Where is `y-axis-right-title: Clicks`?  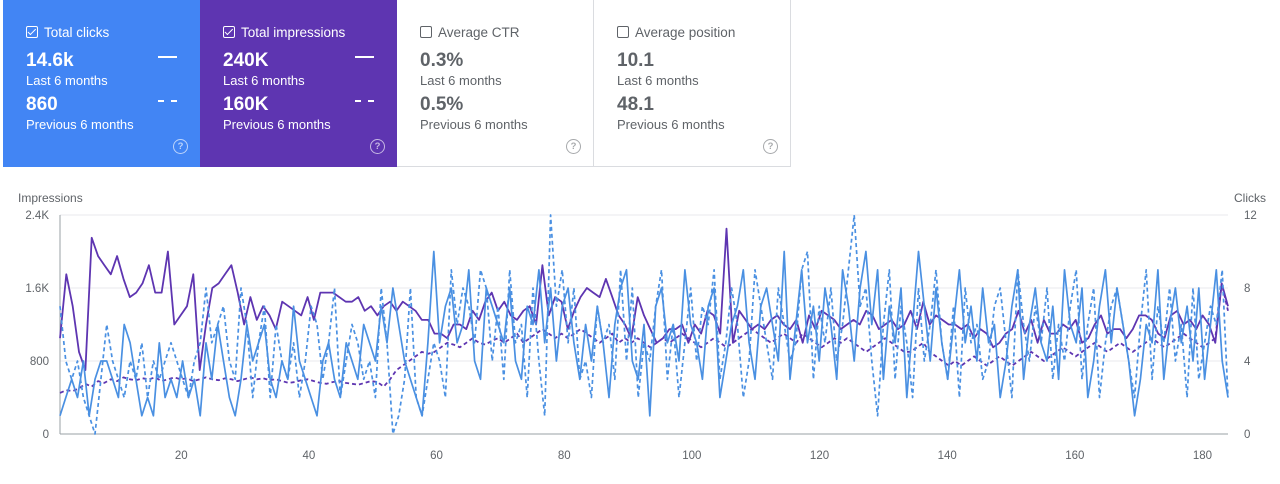
y-axis-right-title: Clicks is located at coordinates (1250, 198).